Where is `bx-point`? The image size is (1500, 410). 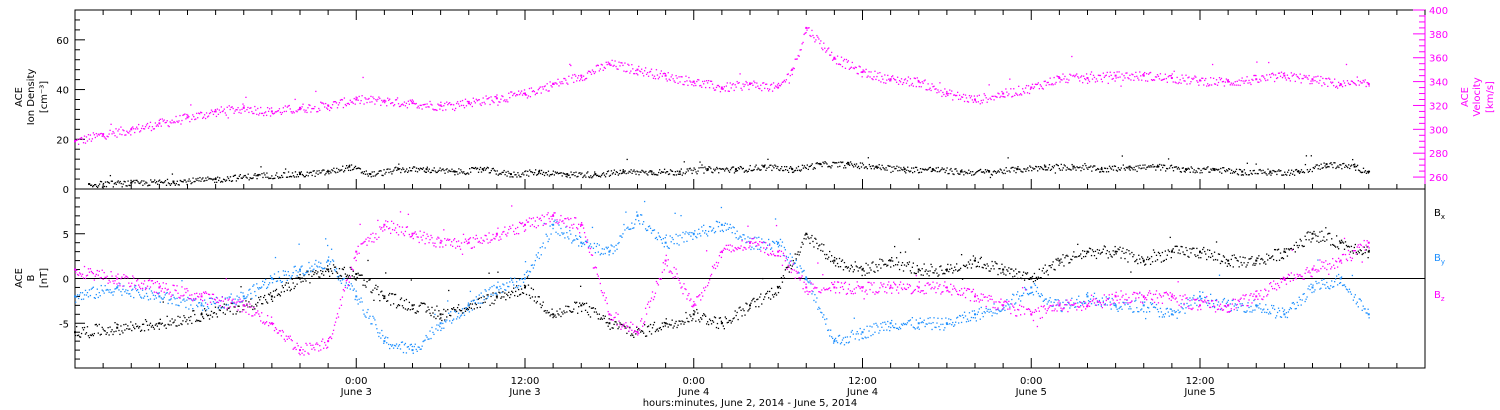
bx-point is located at coordinates (1115, 251).